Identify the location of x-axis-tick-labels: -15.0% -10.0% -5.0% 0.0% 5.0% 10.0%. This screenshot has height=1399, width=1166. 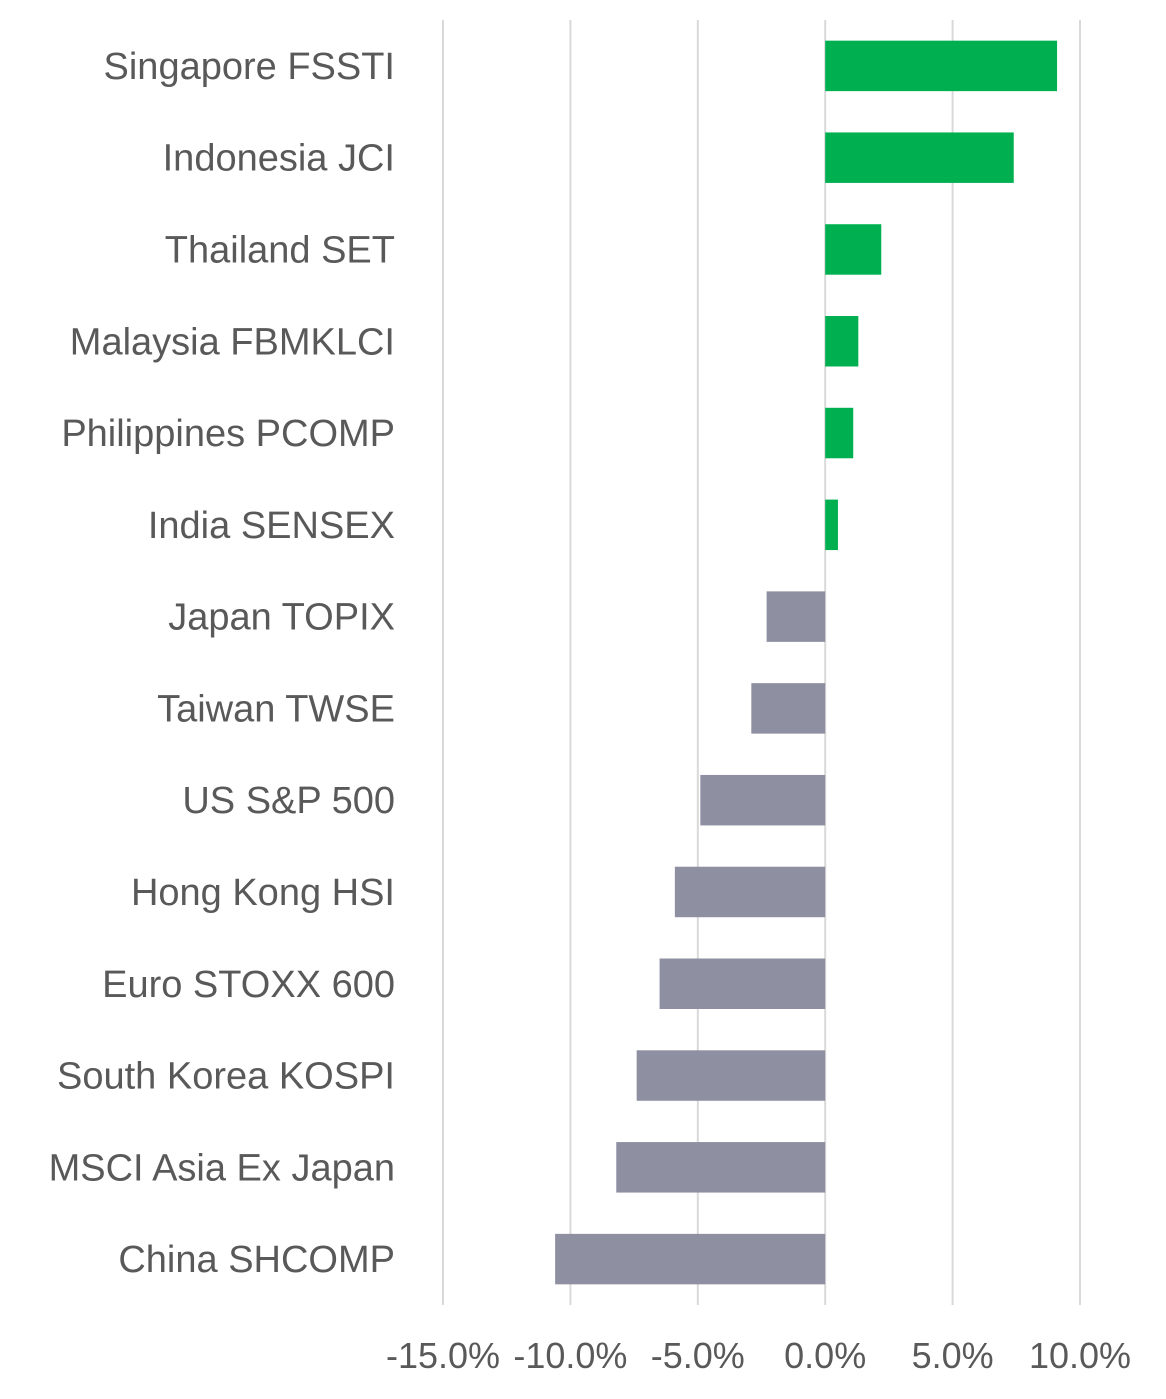
(758, 1355).